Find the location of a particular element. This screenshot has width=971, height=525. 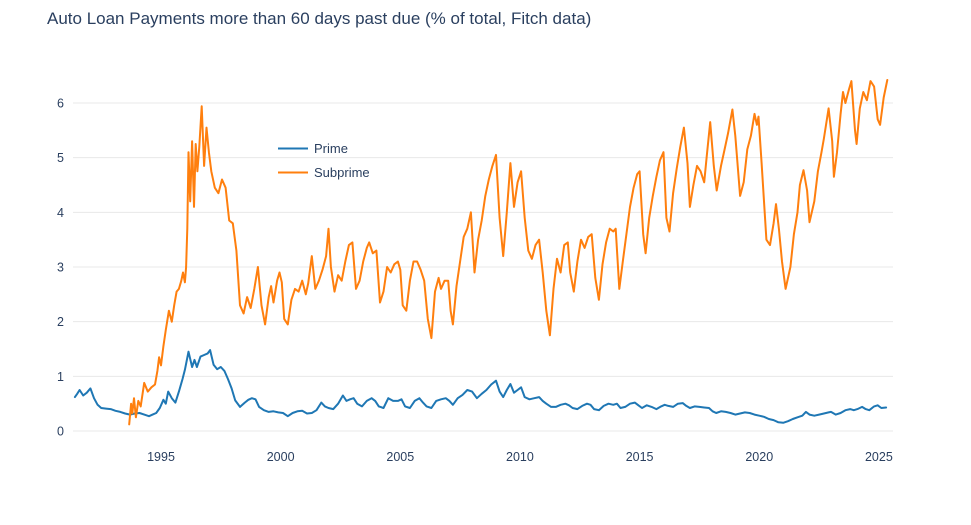

legend: Prime Subprime is located at coordinates (324, 160).